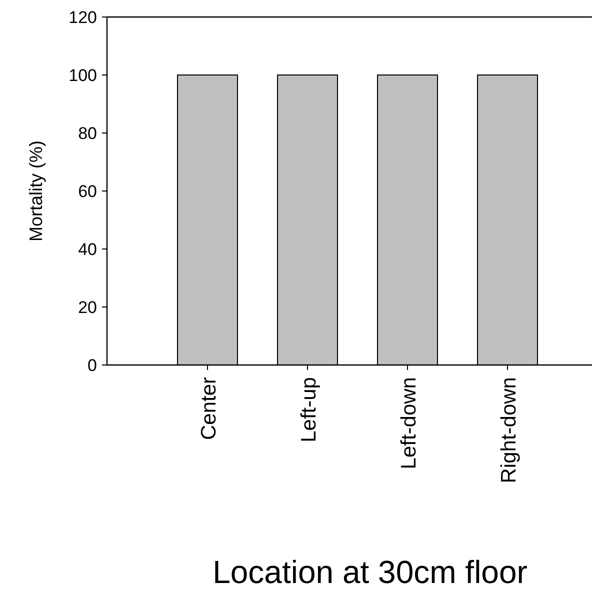  I want to click on x-tick-label: Left-up, so click(309, 409).